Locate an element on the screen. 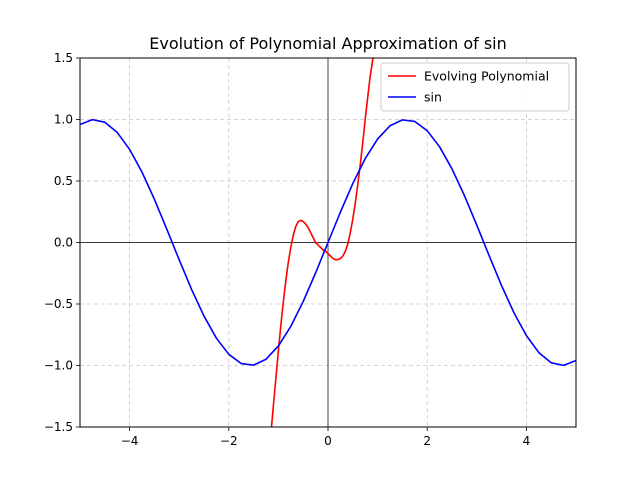 This screenshot has width=640, height=480. y-tick-label: 0.5 is located at coordinates (63, 181).